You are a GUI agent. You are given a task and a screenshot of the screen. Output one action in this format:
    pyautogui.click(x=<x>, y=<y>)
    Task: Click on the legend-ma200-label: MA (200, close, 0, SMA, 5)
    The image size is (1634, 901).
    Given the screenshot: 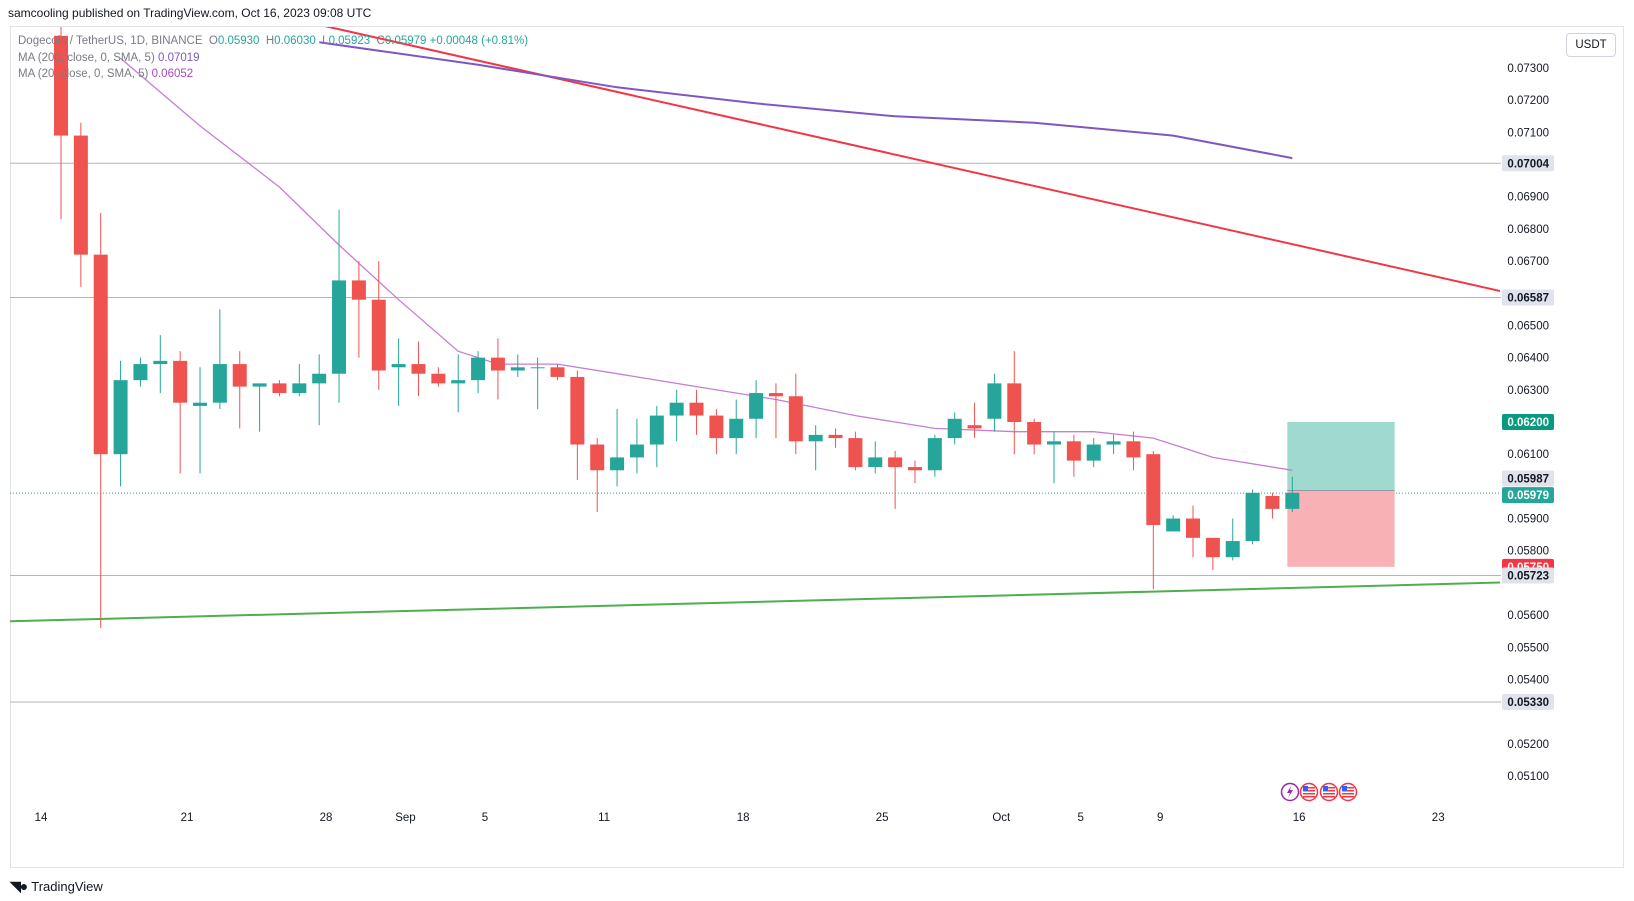 What is the action you would take?
    pyautogui.click(x=86, y=57)
    